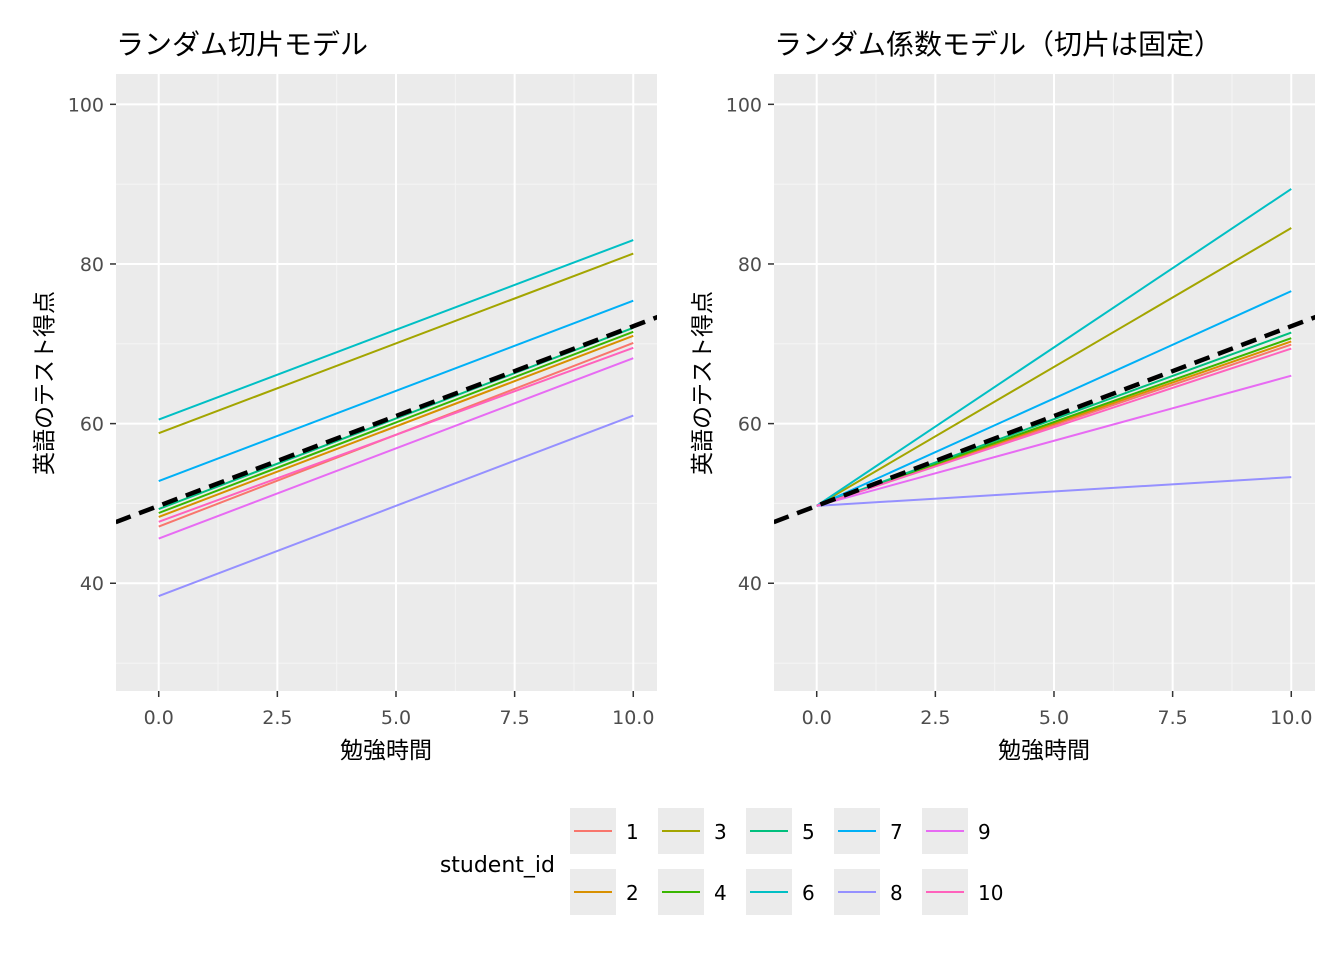  I want to click on legend: student_id 1 2 3 4 5 6 7 8 9 10, so click(721, 861).